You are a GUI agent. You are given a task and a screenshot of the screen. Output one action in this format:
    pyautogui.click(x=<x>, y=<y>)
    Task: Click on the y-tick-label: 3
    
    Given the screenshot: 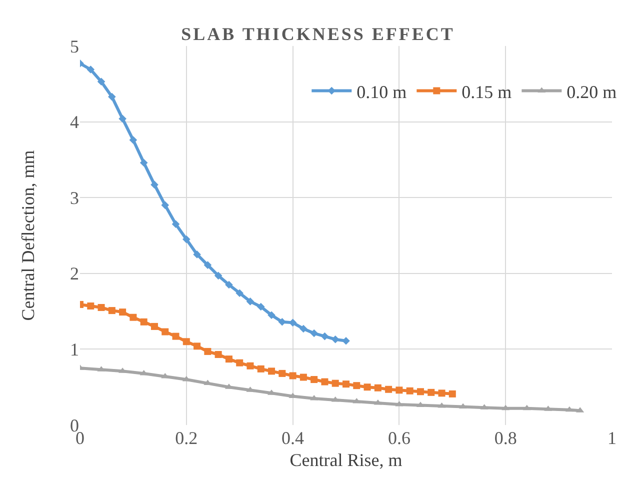 What is the action you would take?
    pyautogui.click(x=74, y=198)
    